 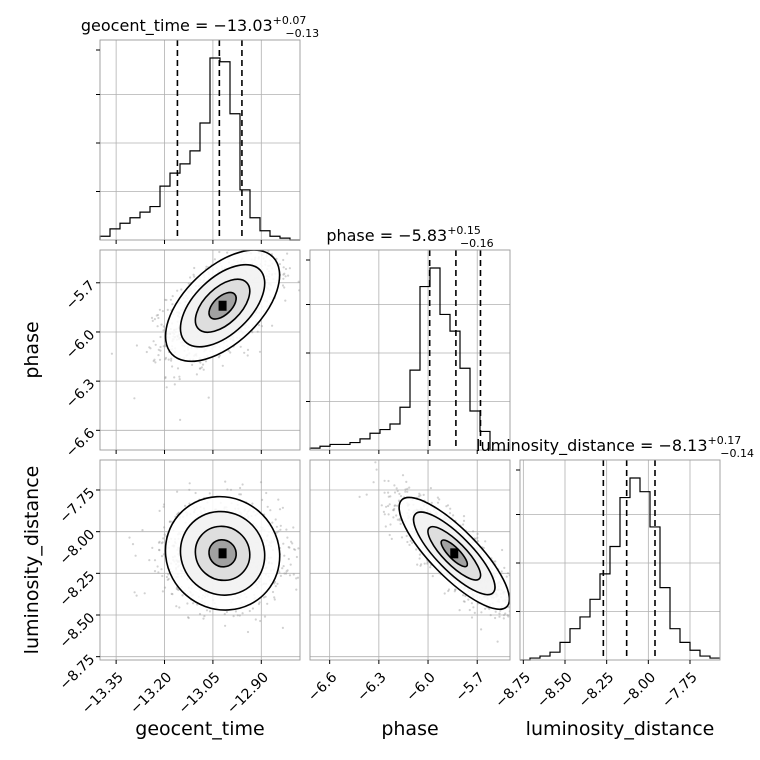 What do you see at coordinates (78, 673) in the screenshot?
I see `y-tick-label-luminosity_distance: −8.75` at bounding box center [78, 673].